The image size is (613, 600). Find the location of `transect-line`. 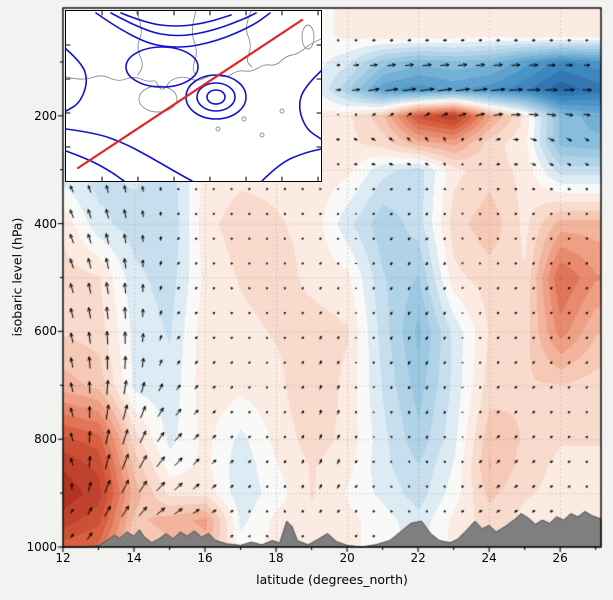

transect-line is located at coordinates (190, 94).